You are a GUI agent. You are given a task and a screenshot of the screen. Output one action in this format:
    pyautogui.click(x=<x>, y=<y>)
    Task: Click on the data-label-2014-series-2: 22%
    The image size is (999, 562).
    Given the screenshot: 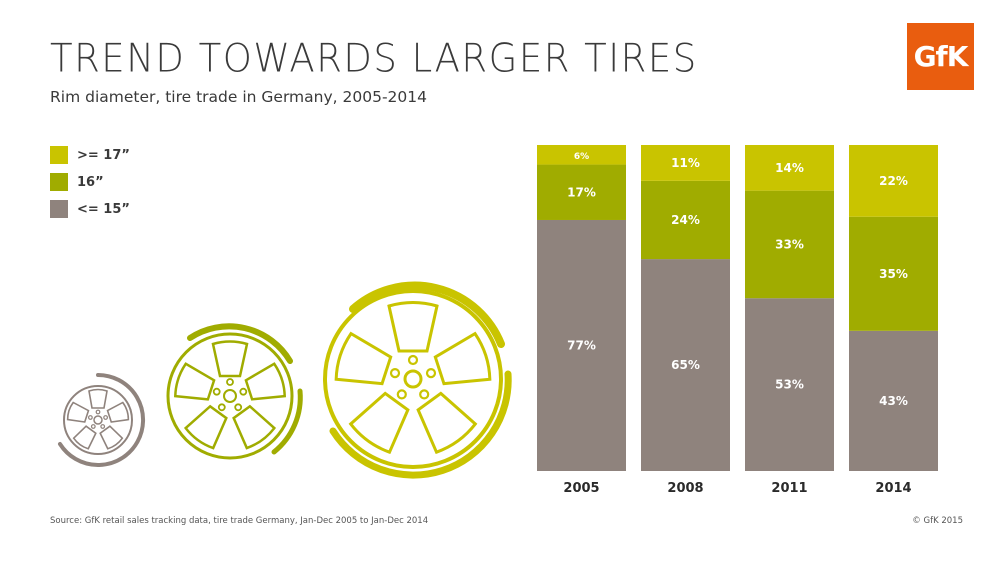 What is the action you would take?
    pyautogui.click(x=893, y=181)
    